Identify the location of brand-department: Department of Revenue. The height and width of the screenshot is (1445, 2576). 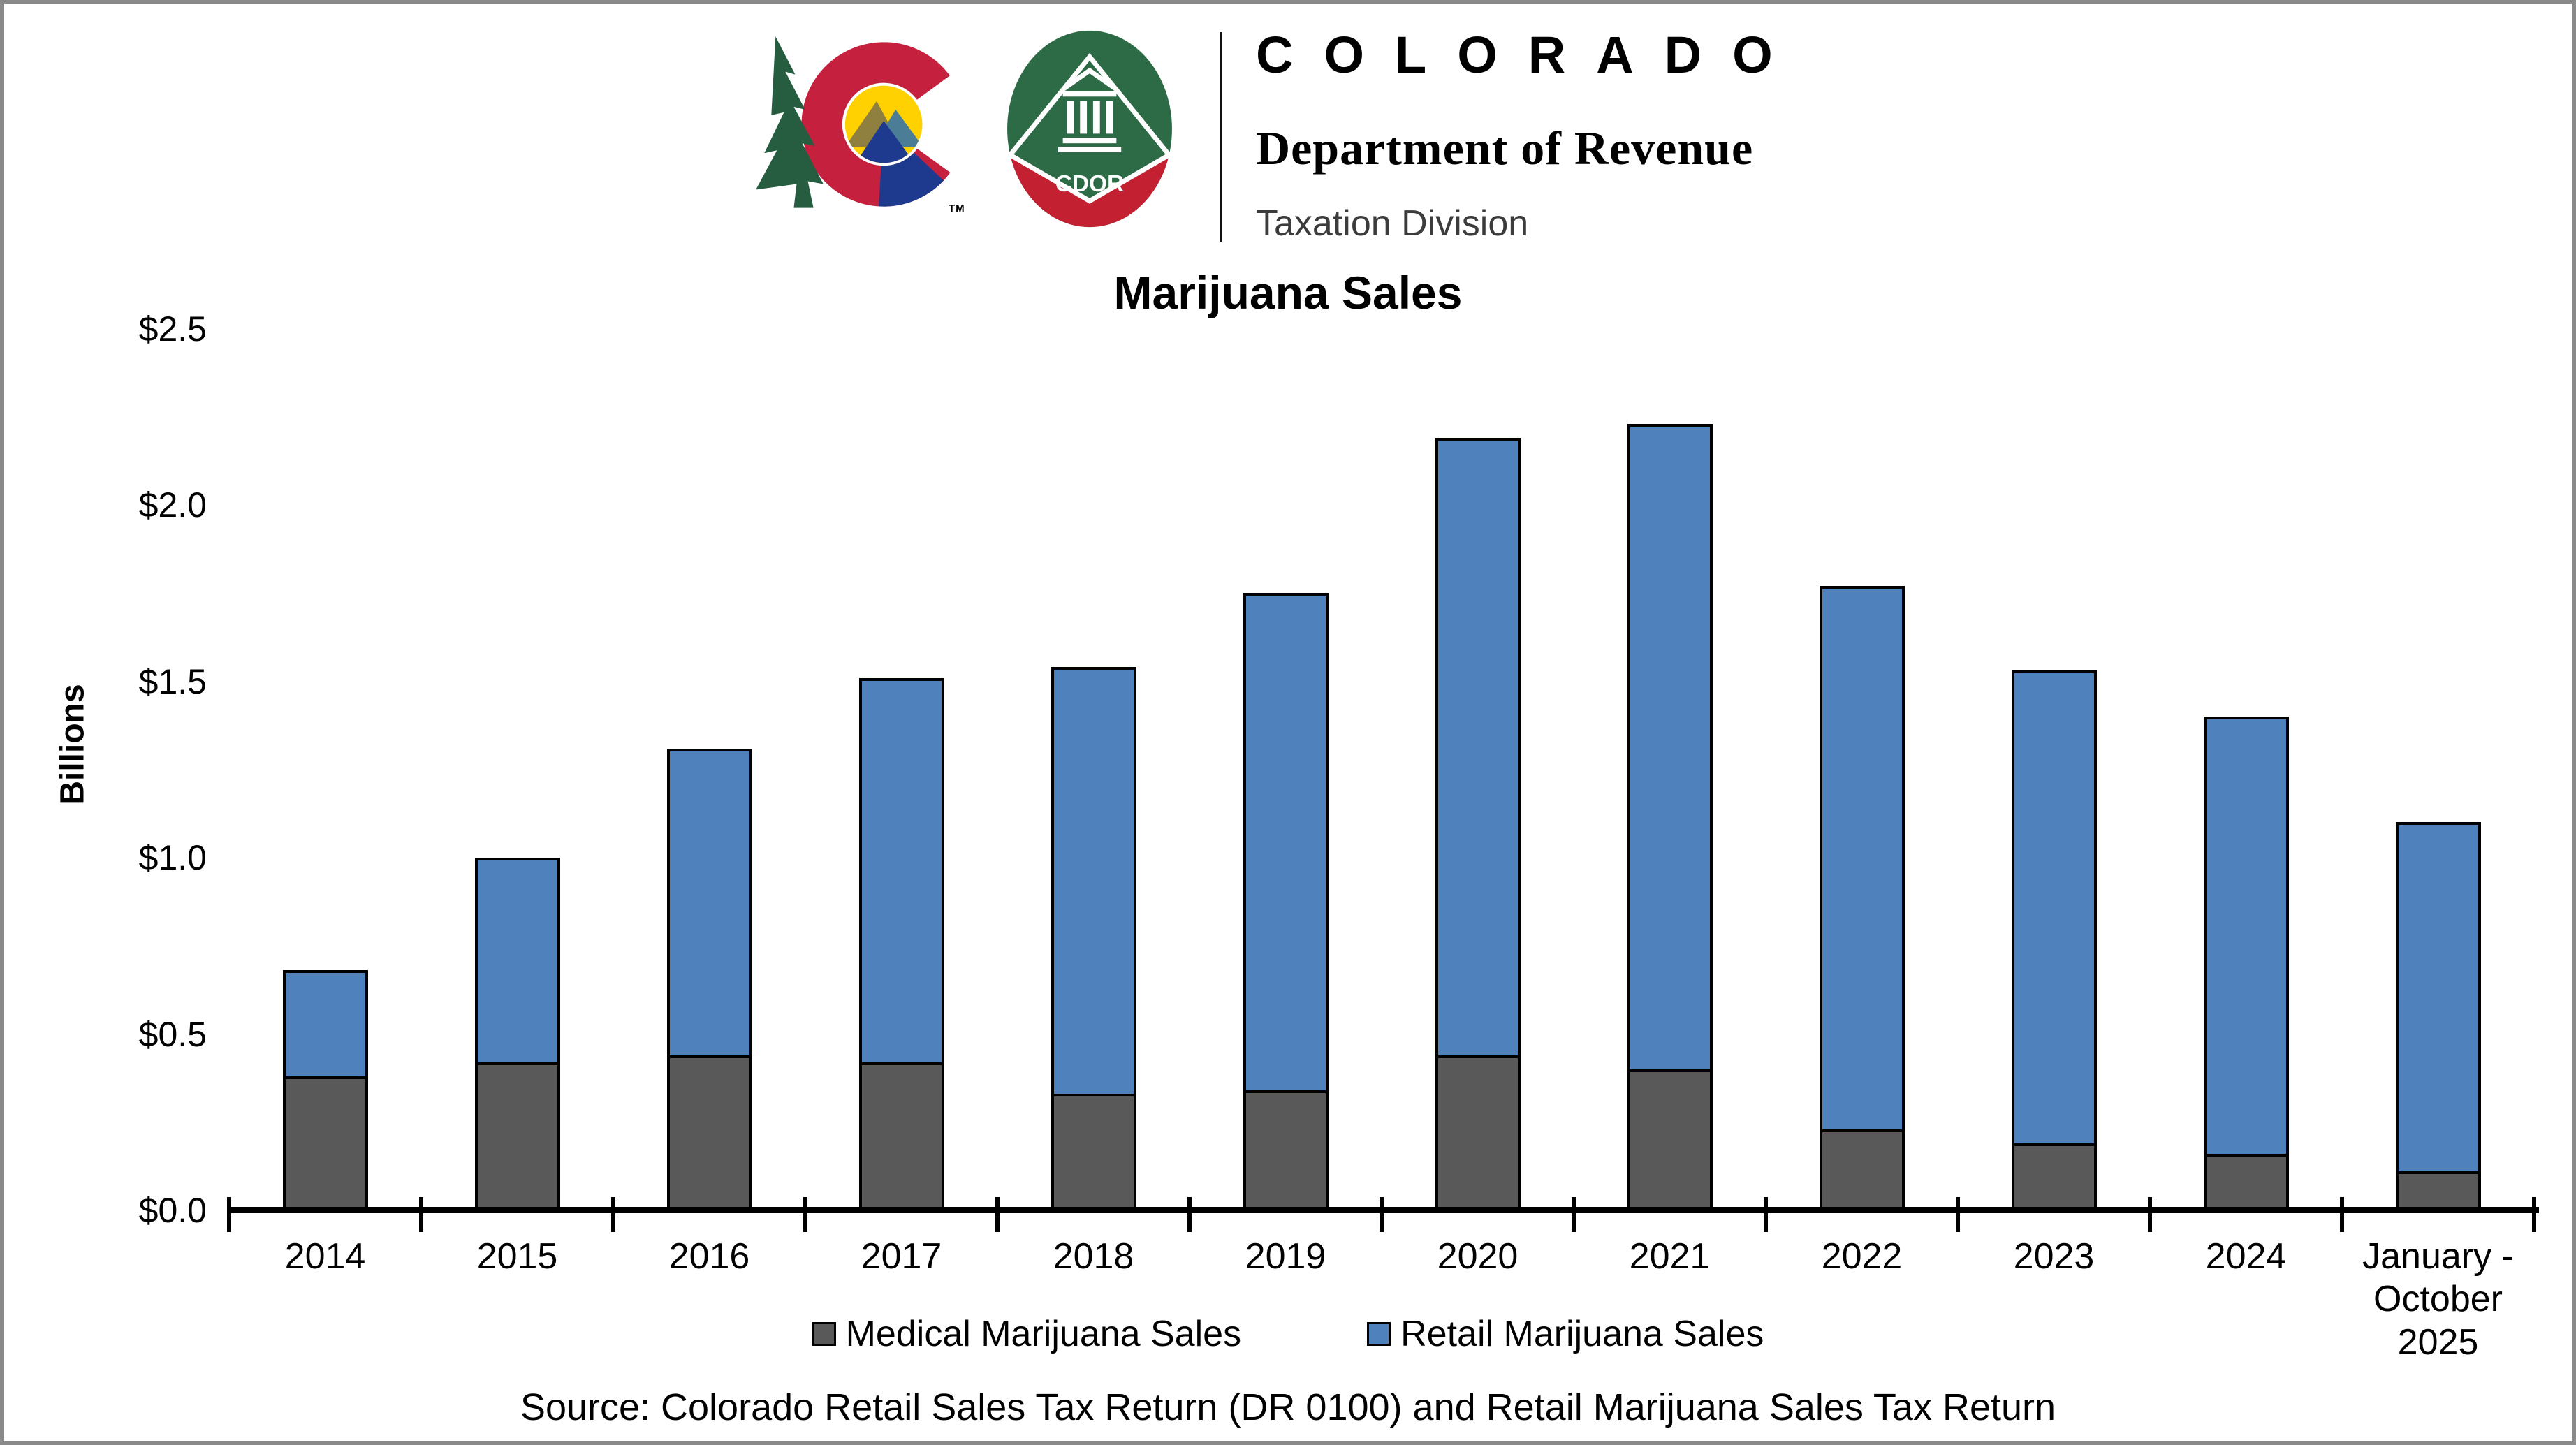
(1505, 148).